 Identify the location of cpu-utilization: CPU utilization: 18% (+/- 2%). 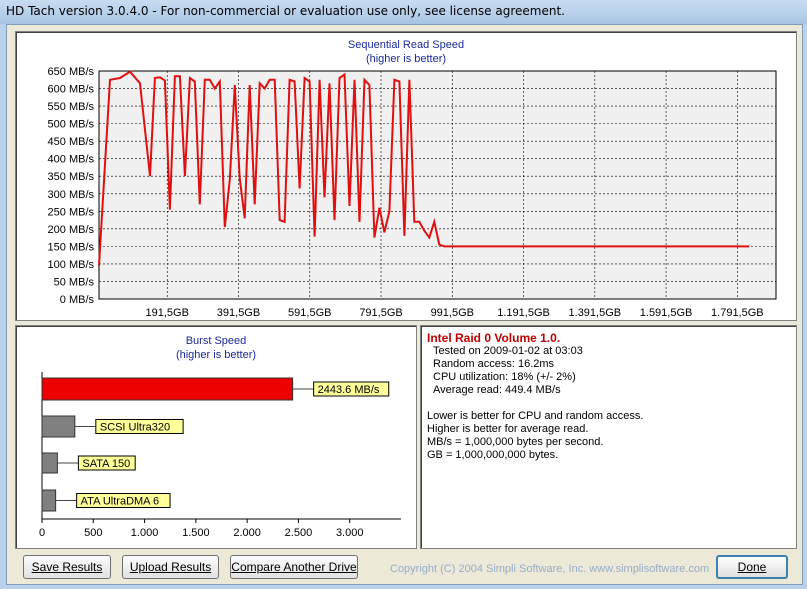
(504, 377).